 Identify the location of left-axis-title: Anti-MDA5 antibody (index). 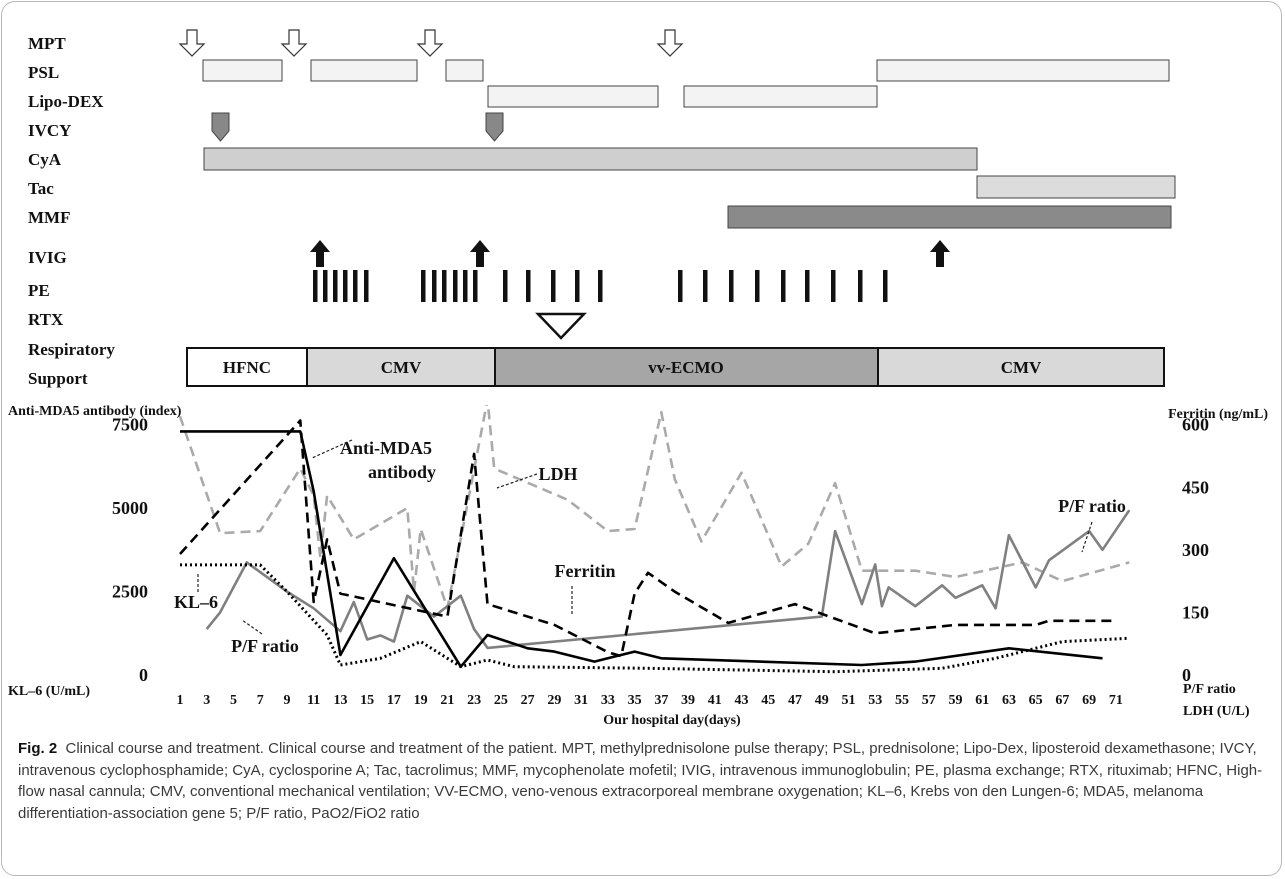
(95, 411).